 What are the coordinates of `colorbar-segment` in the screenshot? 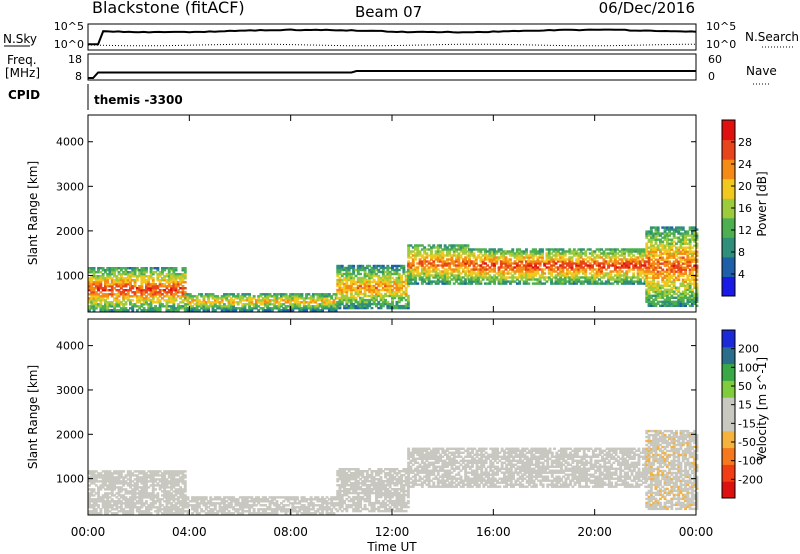 It's located at (728, 208).